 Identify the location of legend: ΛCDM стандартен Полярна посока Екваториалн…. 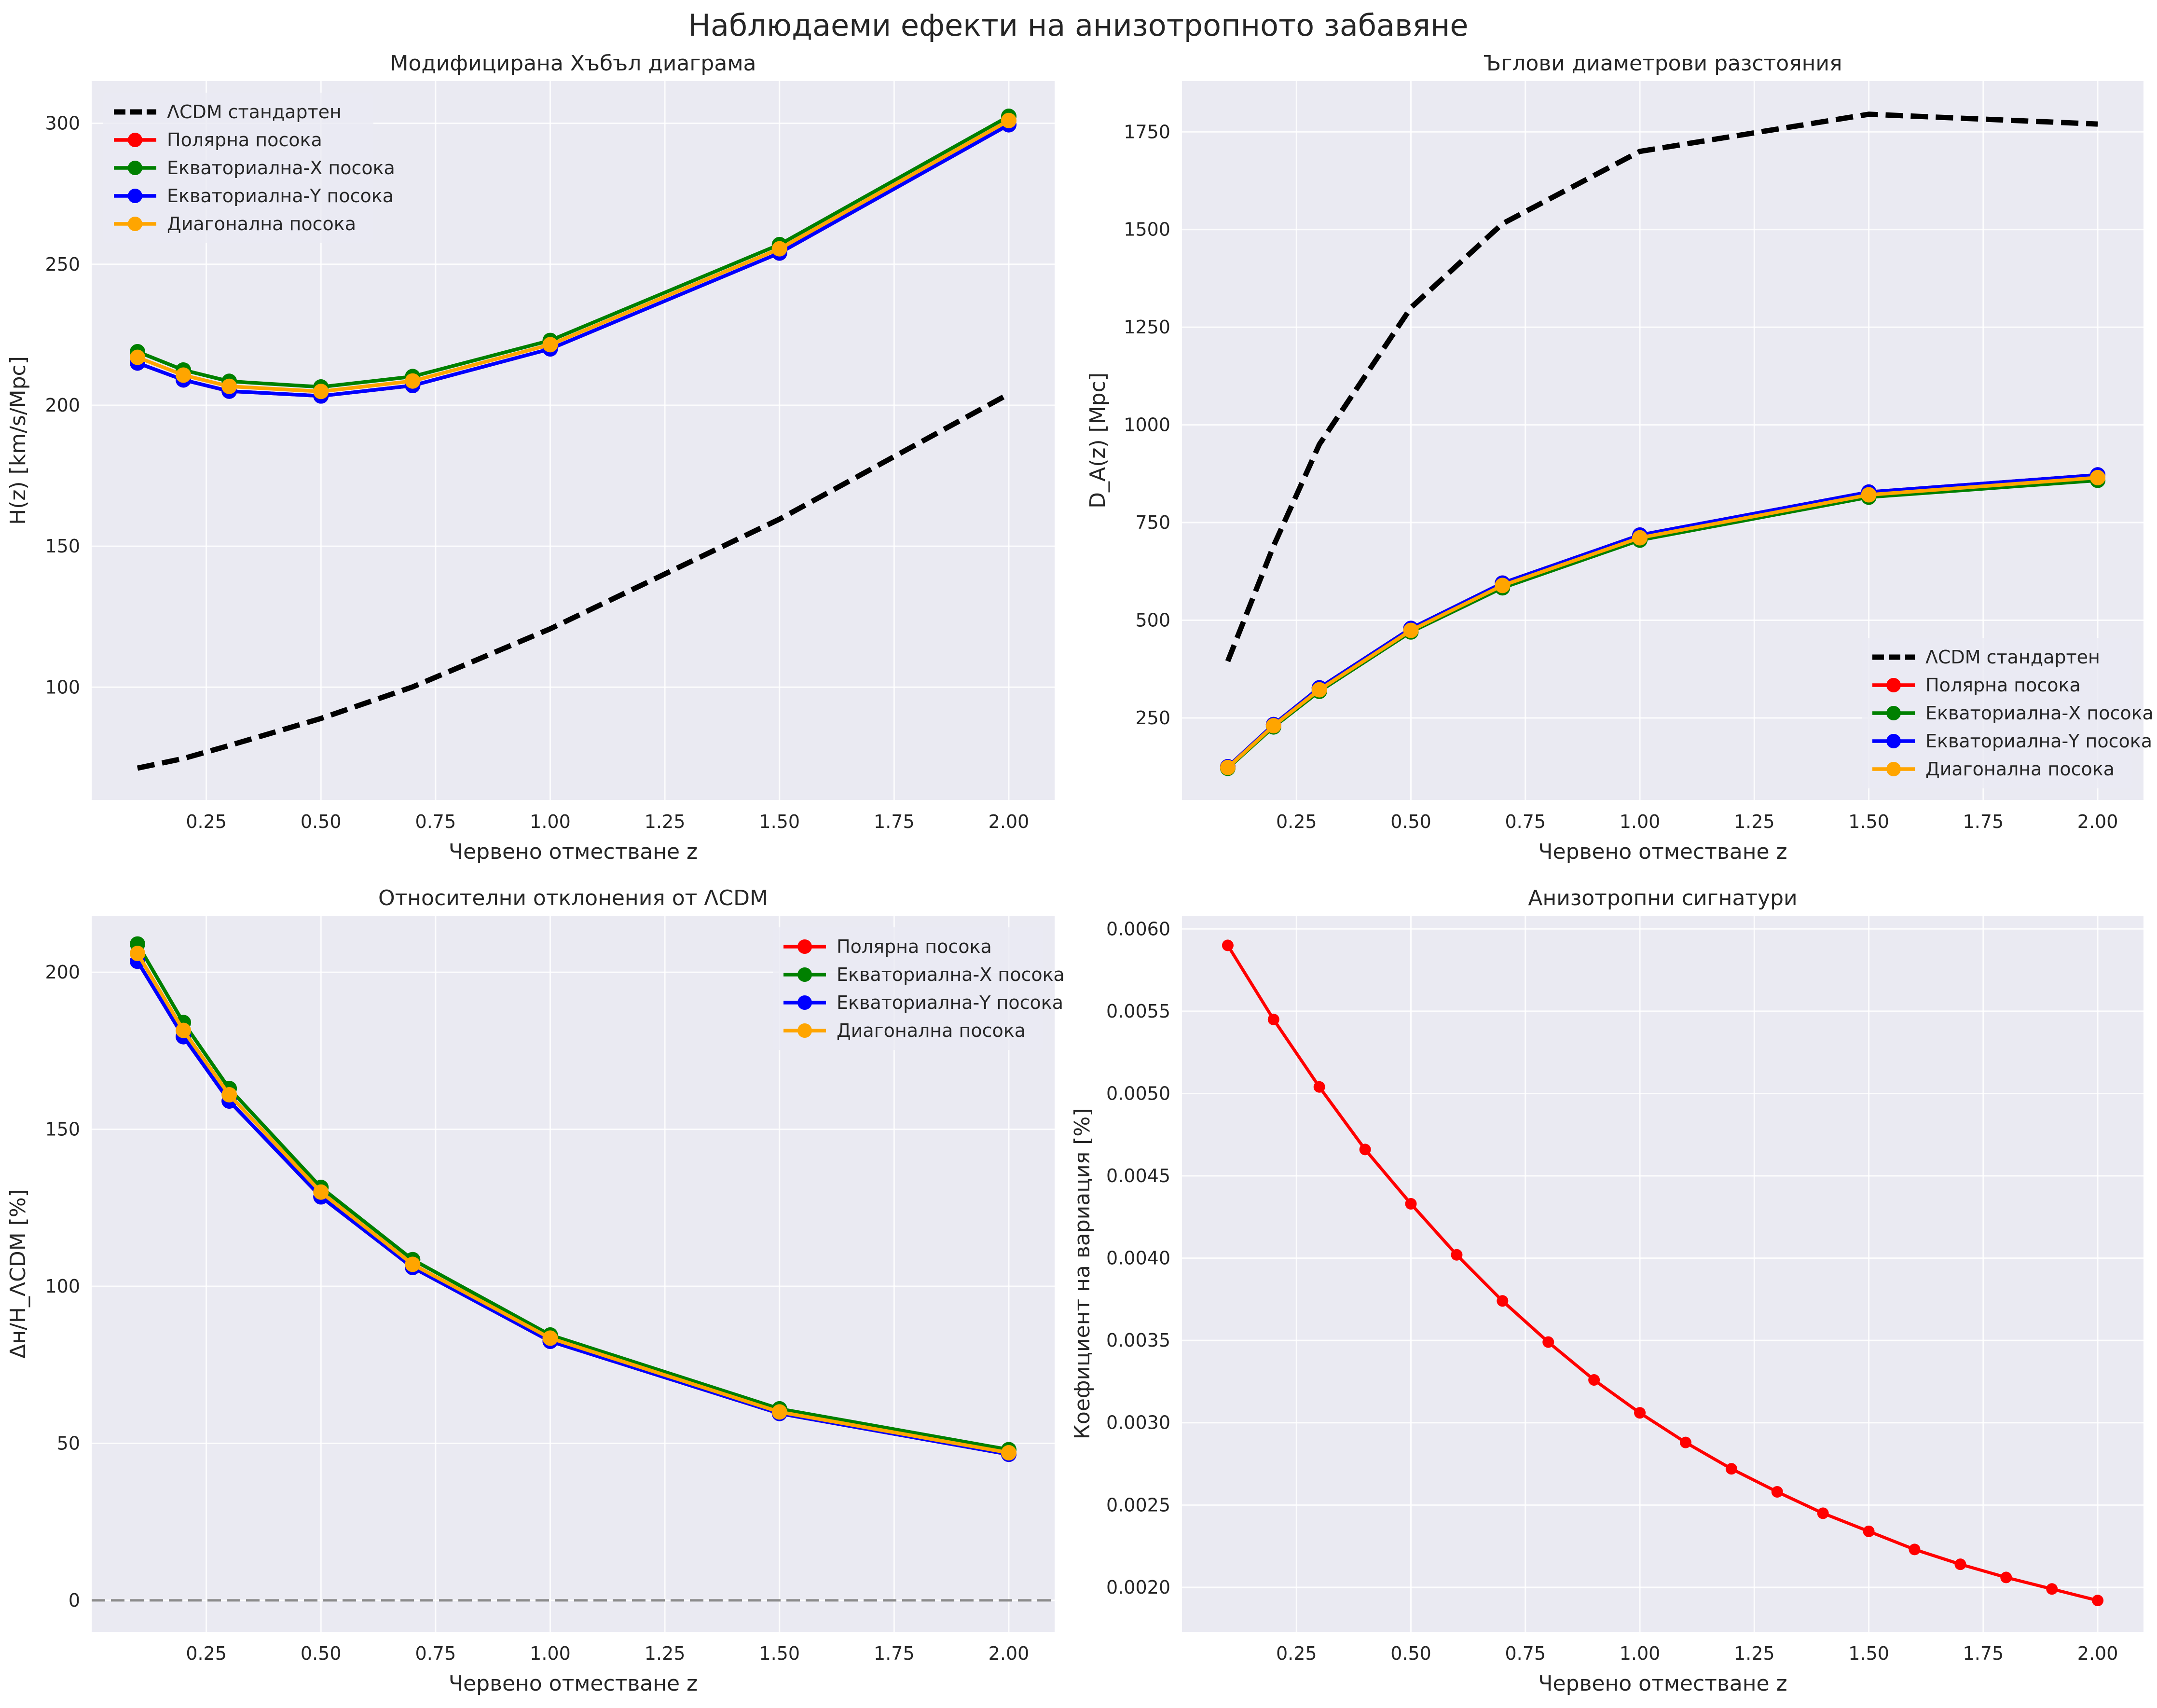
(2008, 713).